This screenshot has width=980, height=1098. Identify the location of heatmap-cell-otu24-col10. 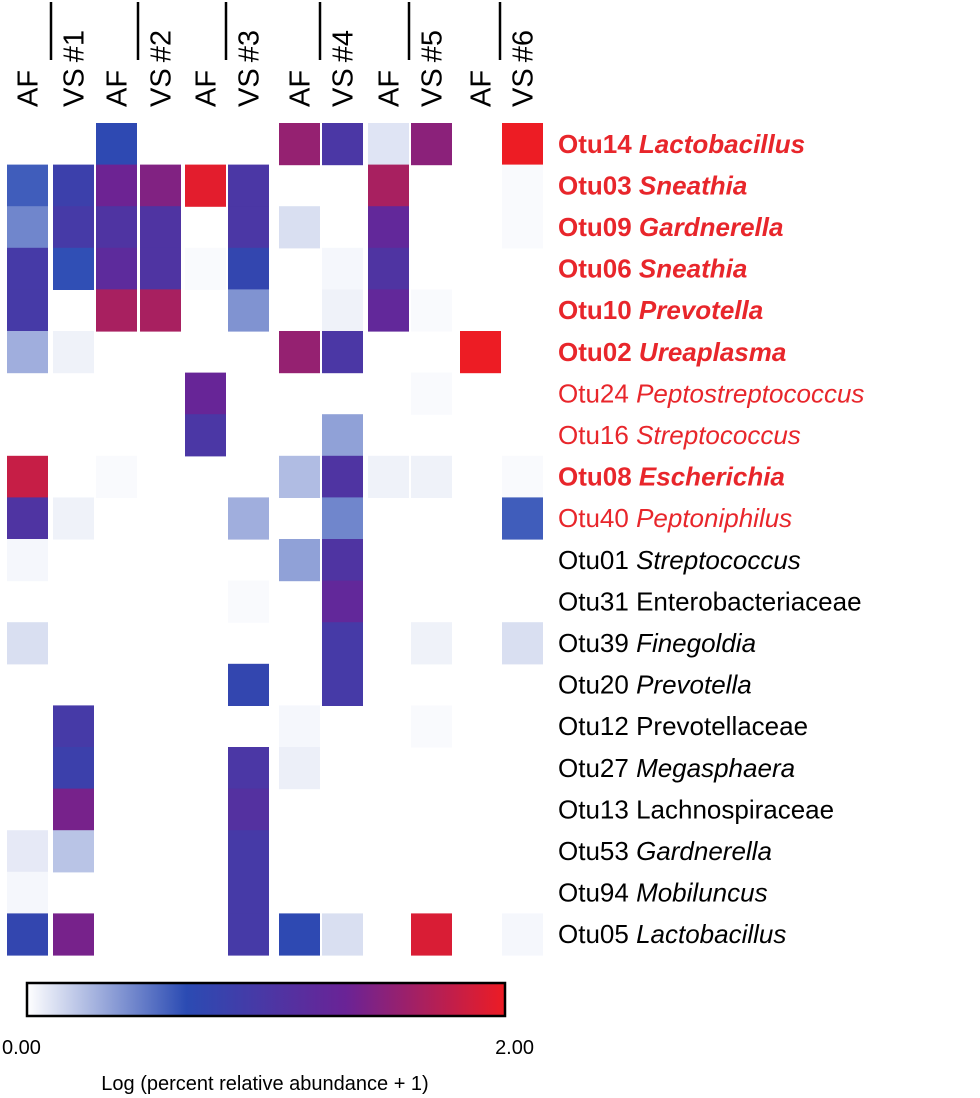
(431, 393).